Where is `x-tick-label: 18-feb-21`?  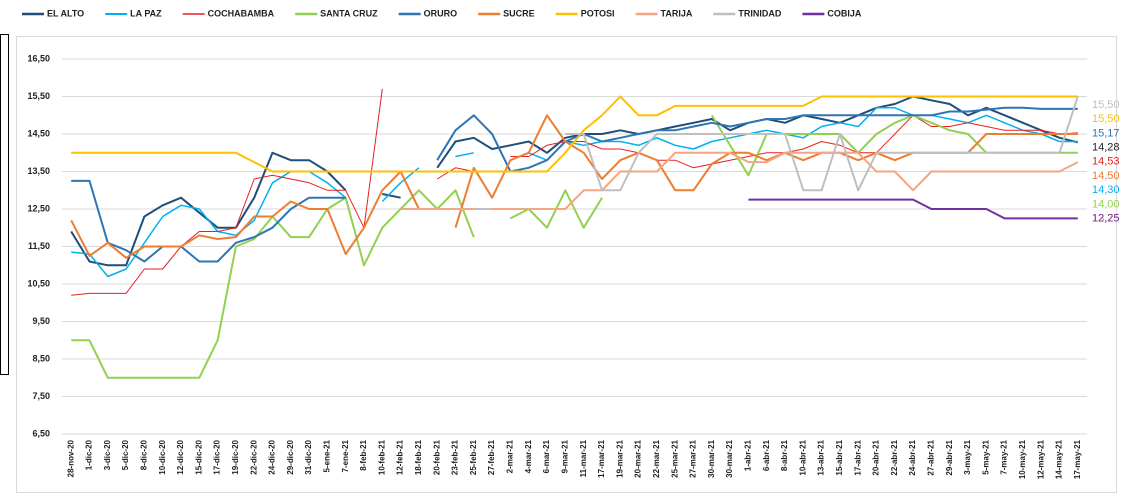 x-tick-label: 18-feb-21 is located at coordinates (418, 457).